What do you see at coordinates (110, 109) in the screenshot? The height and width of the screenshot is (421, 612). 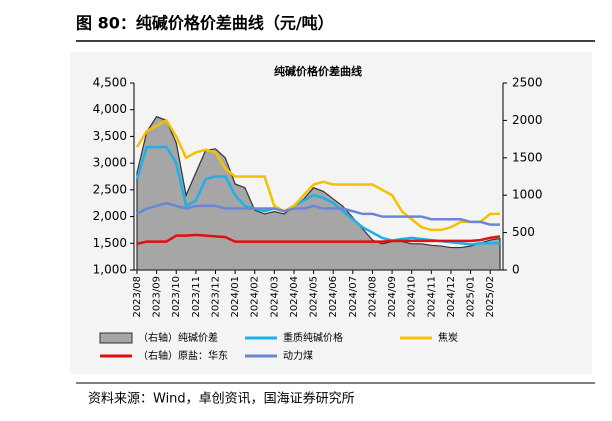 I see `y-tick-label: 4,000` at bounding box center [110, 109].